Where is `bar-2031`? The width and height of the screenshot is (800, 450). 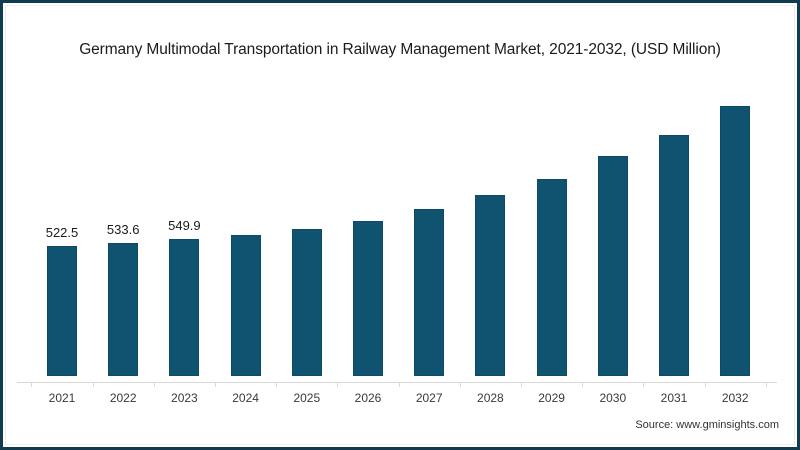
bar-2031 is located at coordinates (674, 255).